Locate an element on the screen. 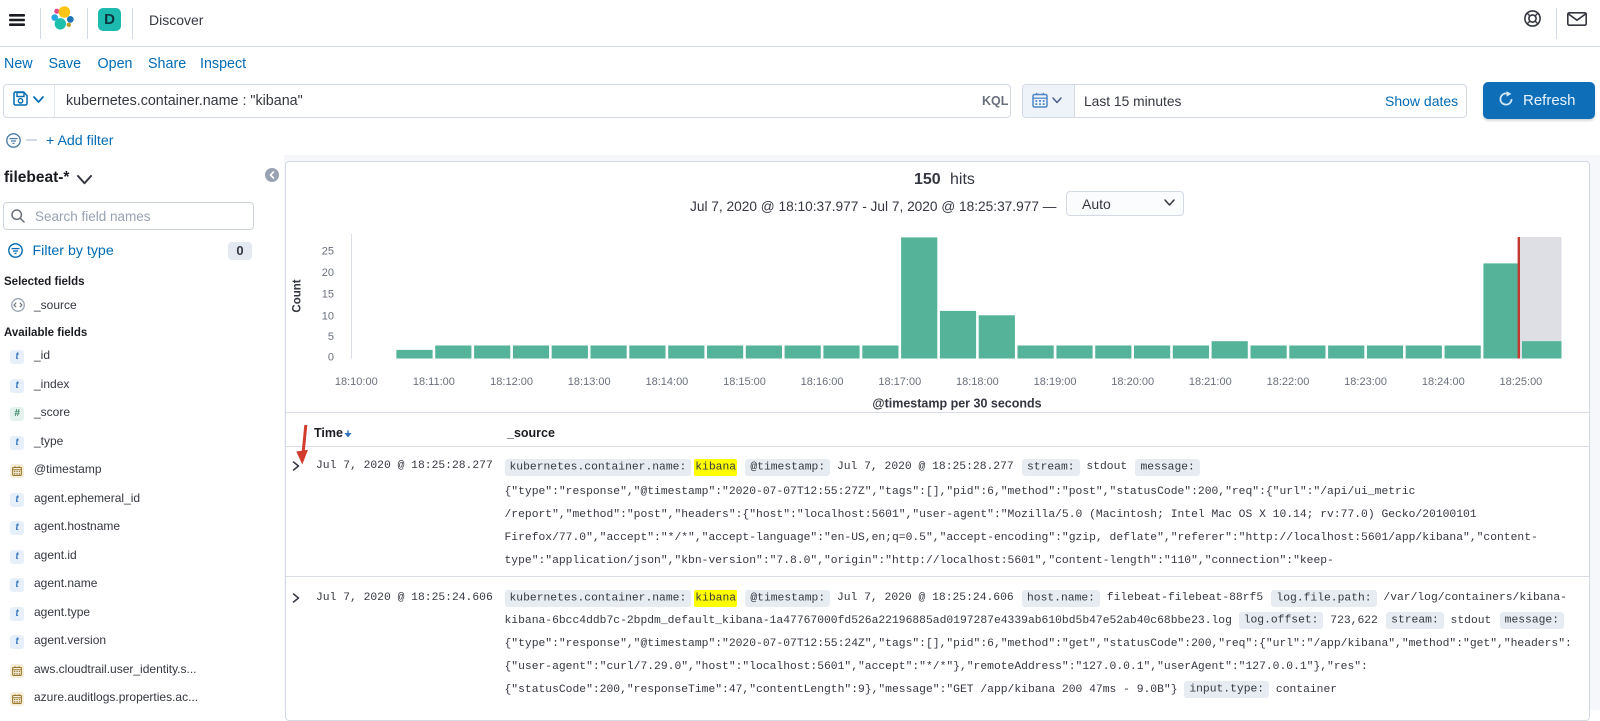 This screenshot has height=721, width=1600. svg-text: 18:17:00 is located at coordinates (899, 382).